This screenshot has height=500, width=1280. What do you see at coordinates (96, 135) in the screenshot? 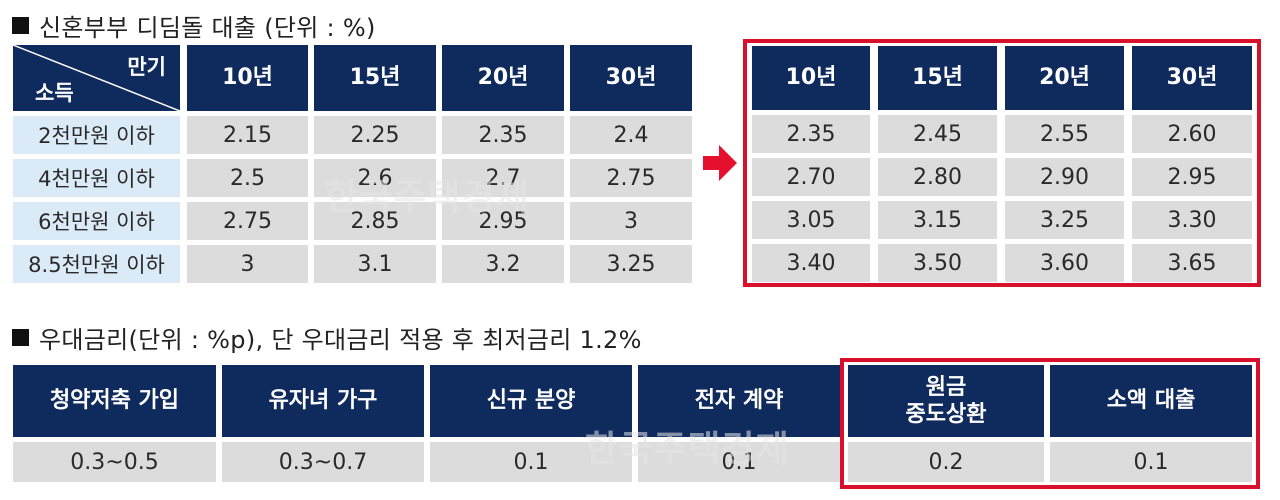
I see `row-label-income-1: 2천만원 이하` at bounding box center [96, 135].